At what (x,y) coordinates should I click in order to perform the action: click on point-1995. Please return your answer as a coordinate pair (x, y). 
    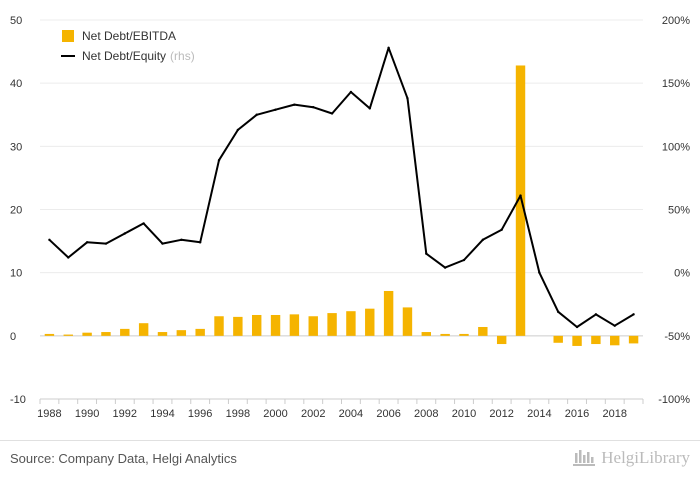
    Looking at the image, I should click on (181, 240).